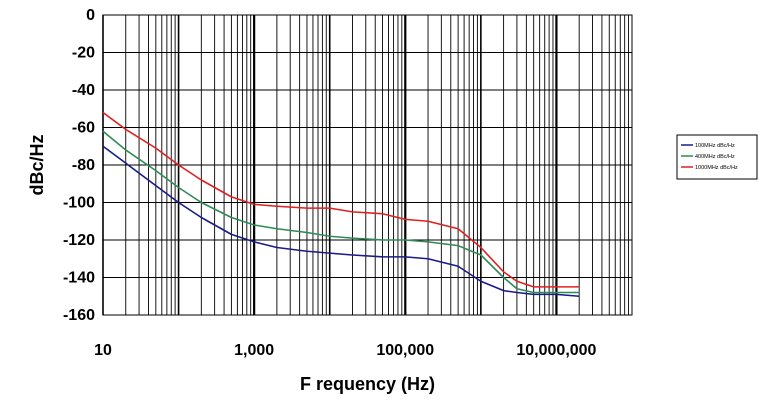 The height and width of the screenshot is (403, 770). Describe the element at coordinates (254, 350) in the screenshot. I see `x-tick-label: 1,000` at that location.